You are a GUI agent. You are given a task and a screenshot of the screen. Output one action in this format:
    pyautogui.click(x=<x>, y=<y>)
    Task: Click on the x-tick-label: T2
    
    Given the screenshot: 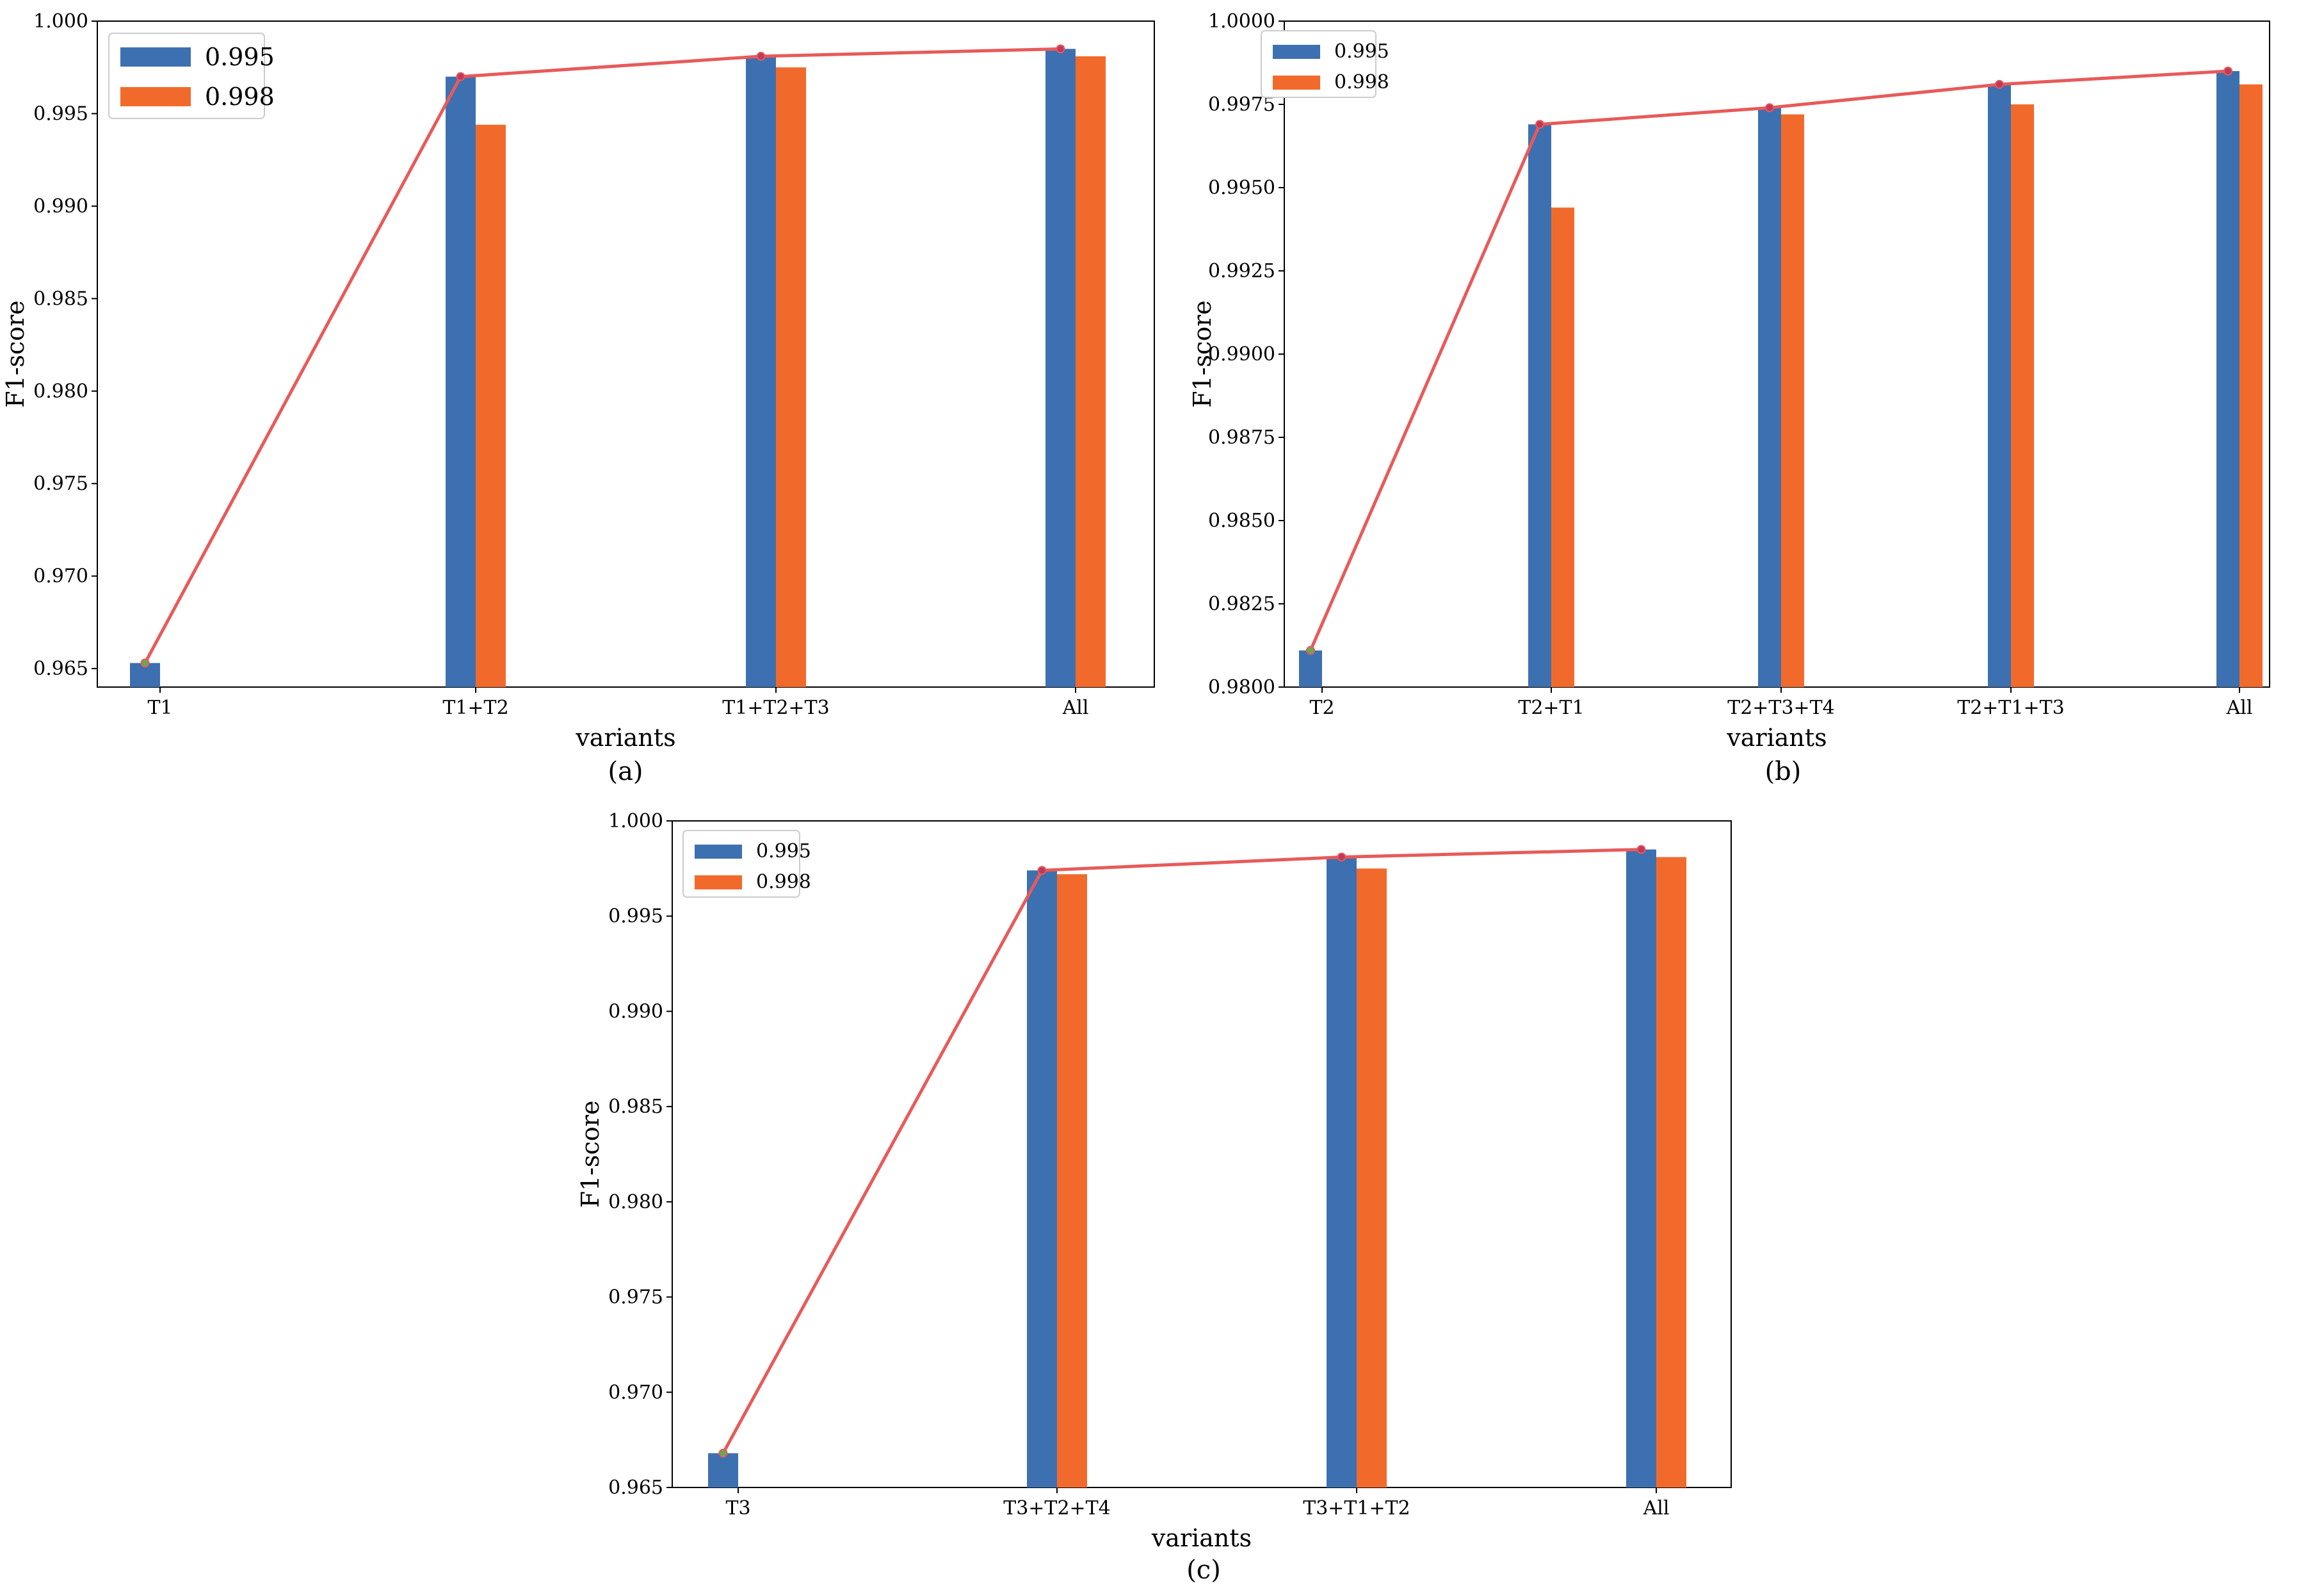 What is the action you would take?
    pyautogui.click(x=1321, y=708)
    